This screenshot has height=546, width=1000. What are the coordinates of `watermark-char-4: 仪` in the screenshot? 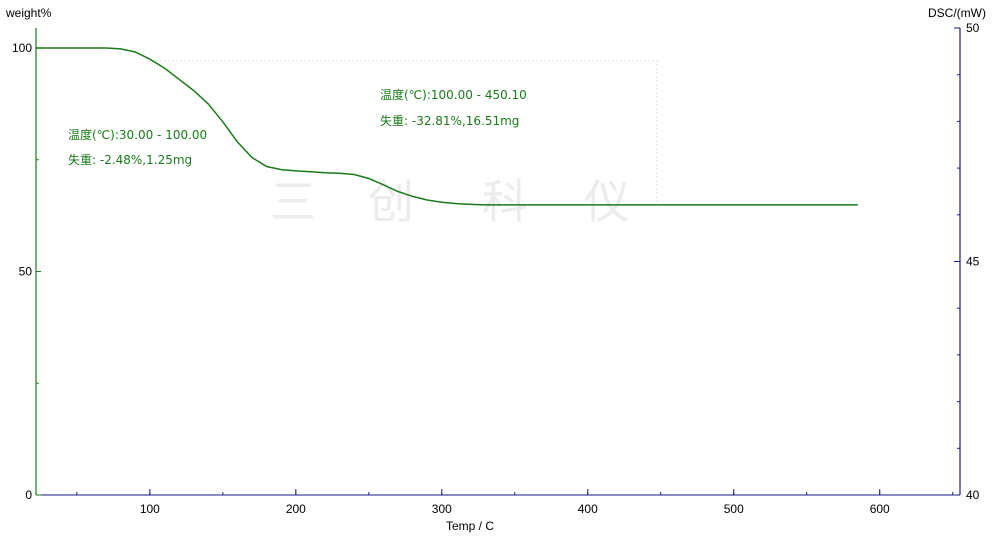 It's located at (607, 202).